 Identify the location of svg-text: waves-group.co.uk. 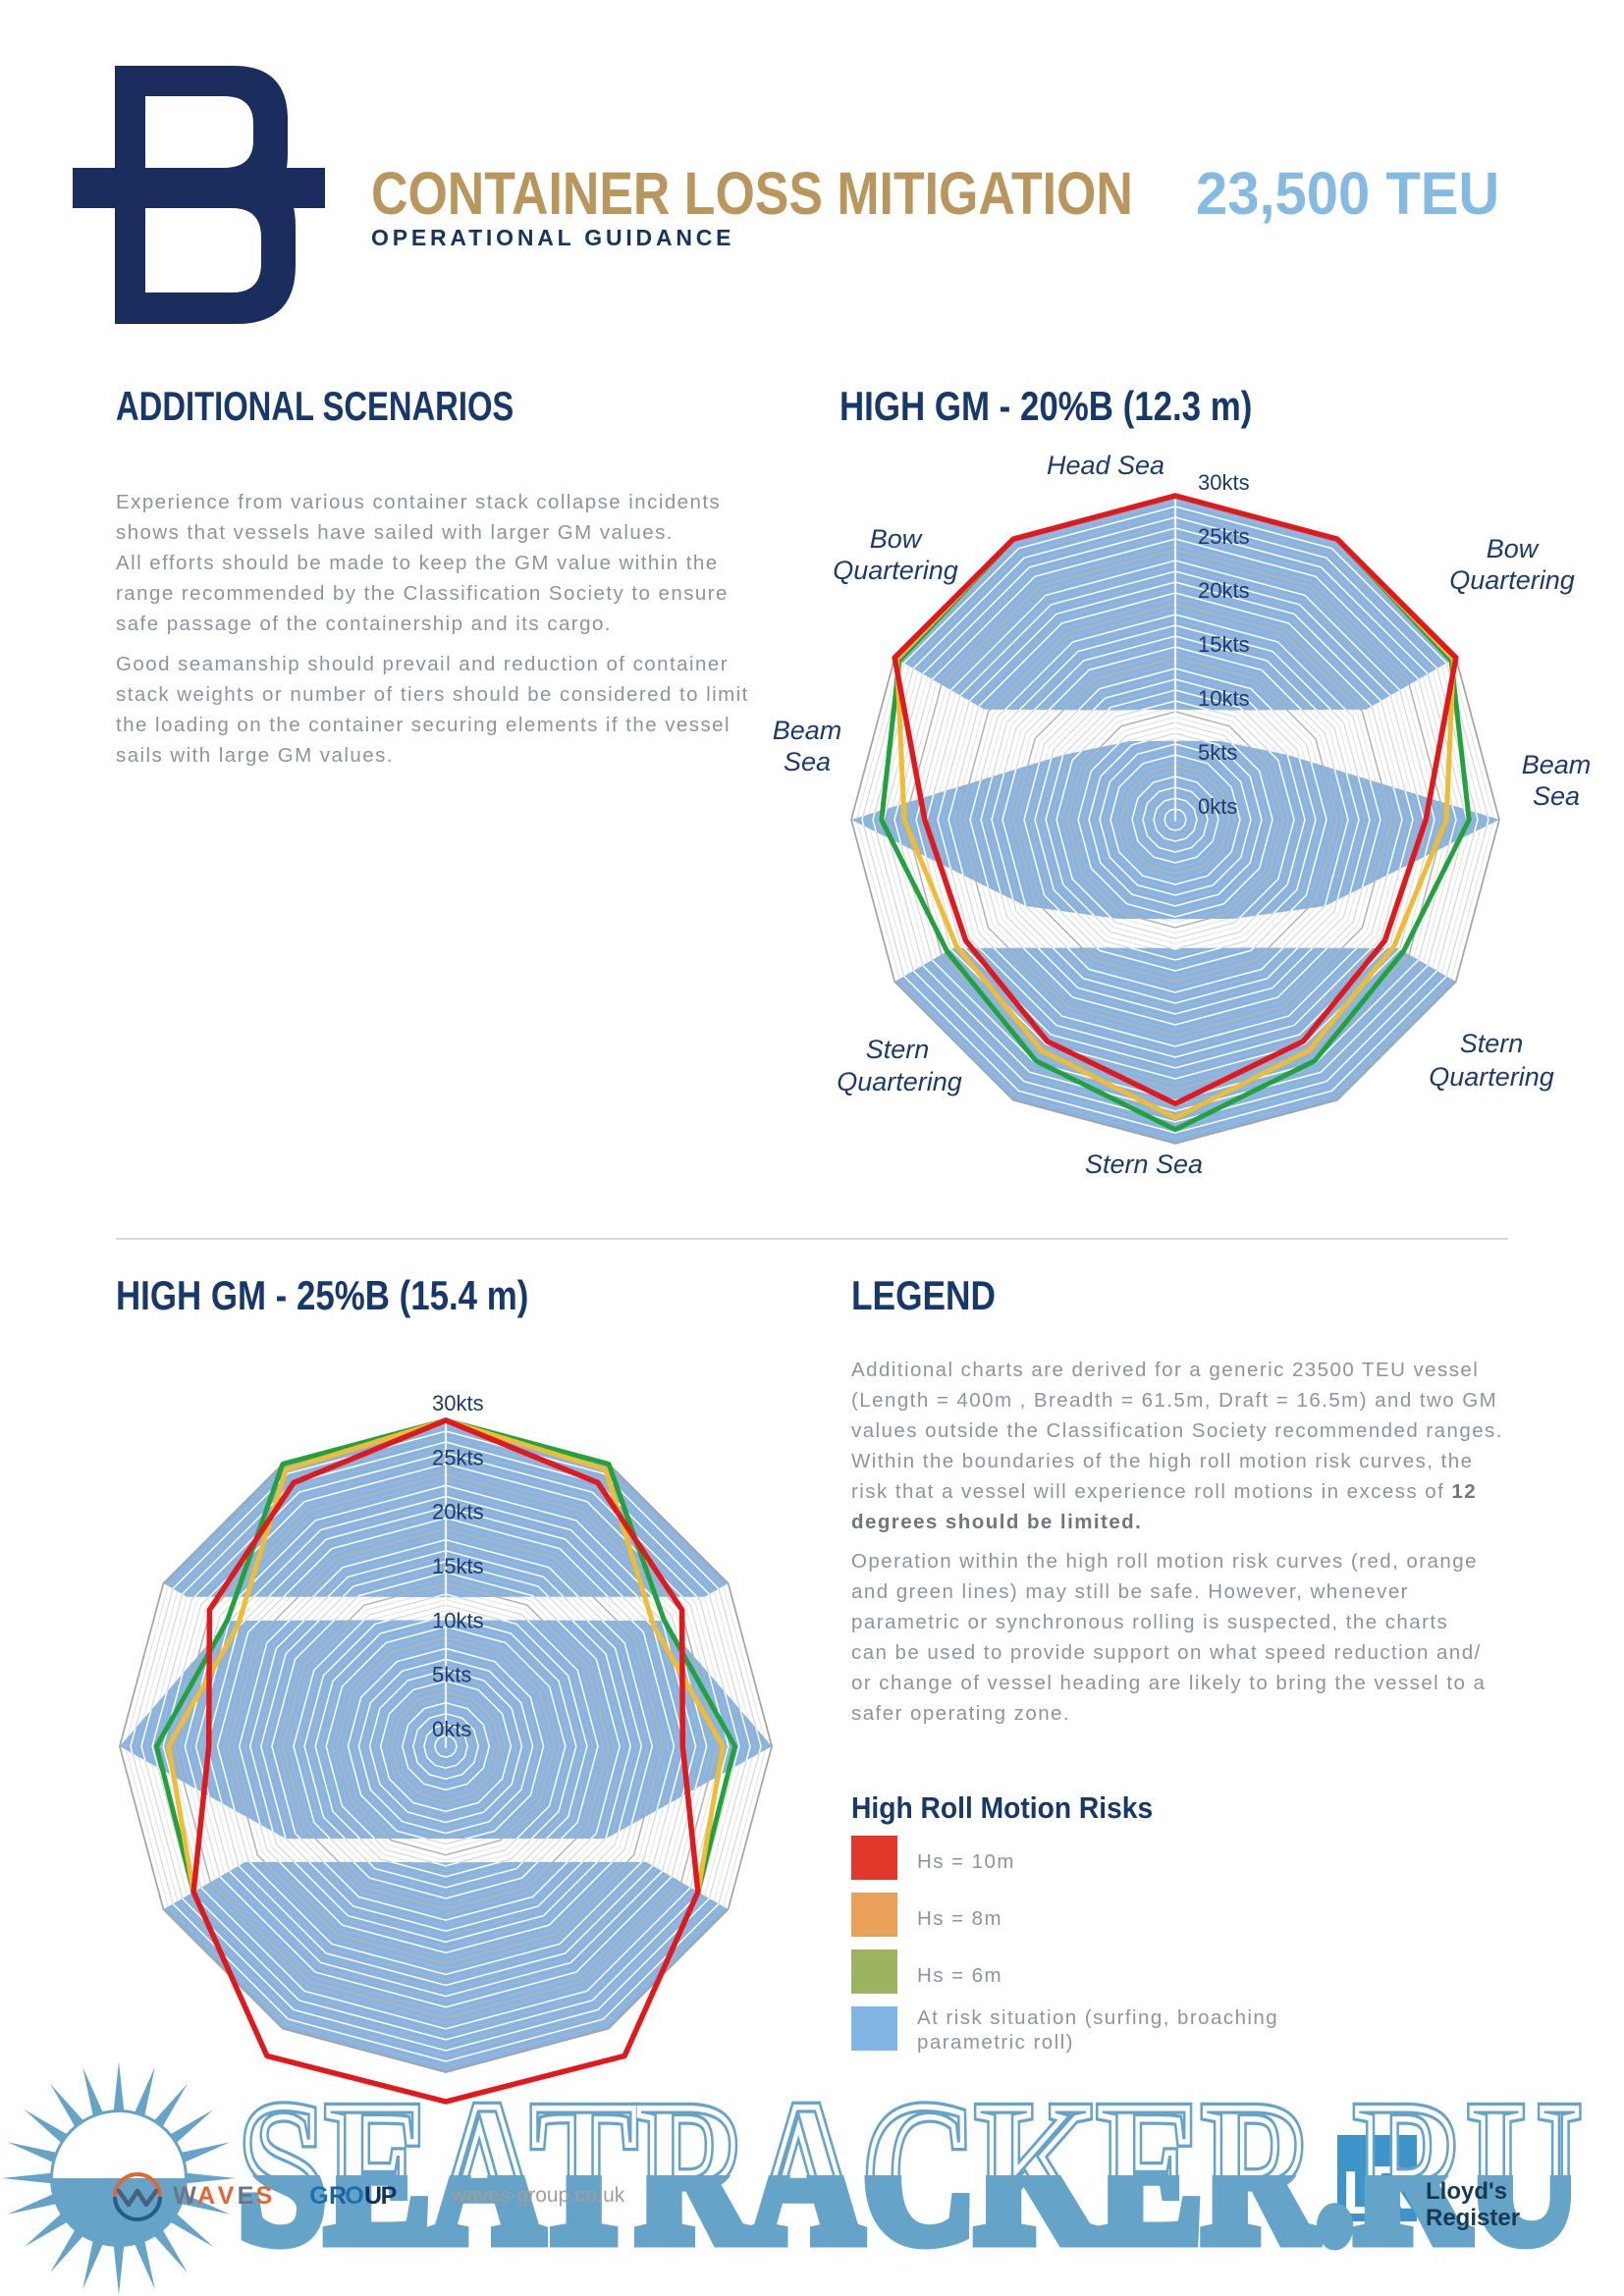
(538, 2195).